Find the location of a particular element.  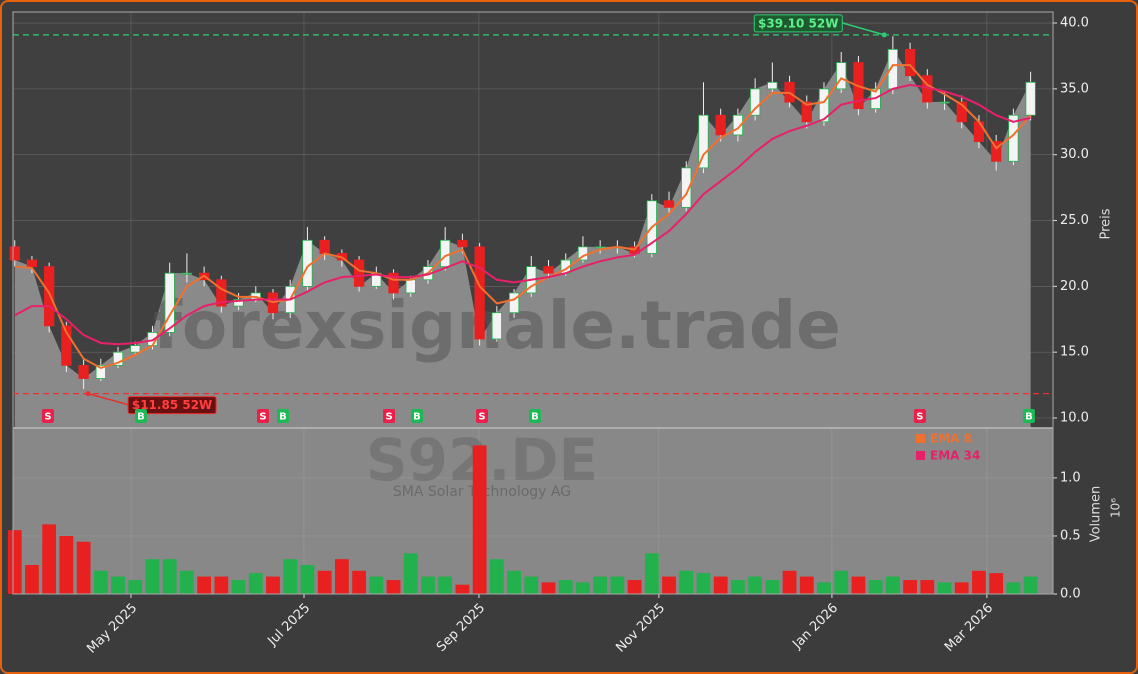

y-tick-label: 40.0 is located at coordinates (1074, 23).